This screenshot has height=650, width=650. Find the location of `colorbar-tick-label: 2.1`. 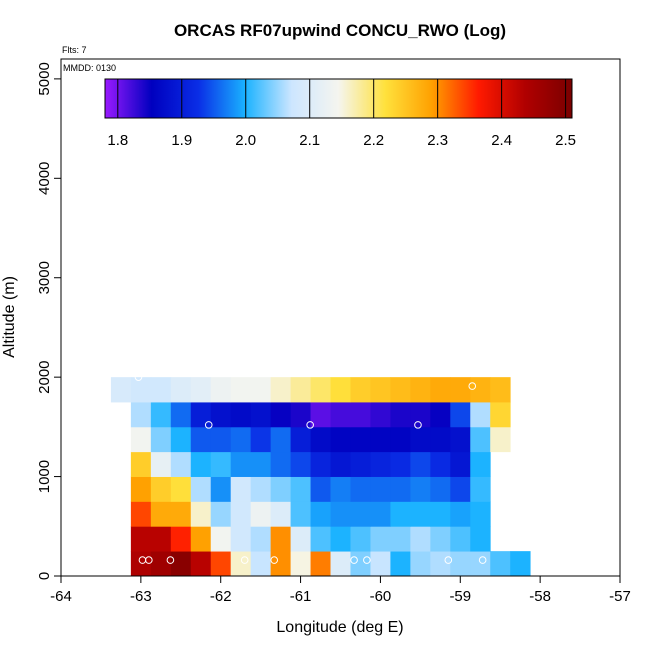

colorbar-tick-label: 2.1 is located at coordinates (309, 140).